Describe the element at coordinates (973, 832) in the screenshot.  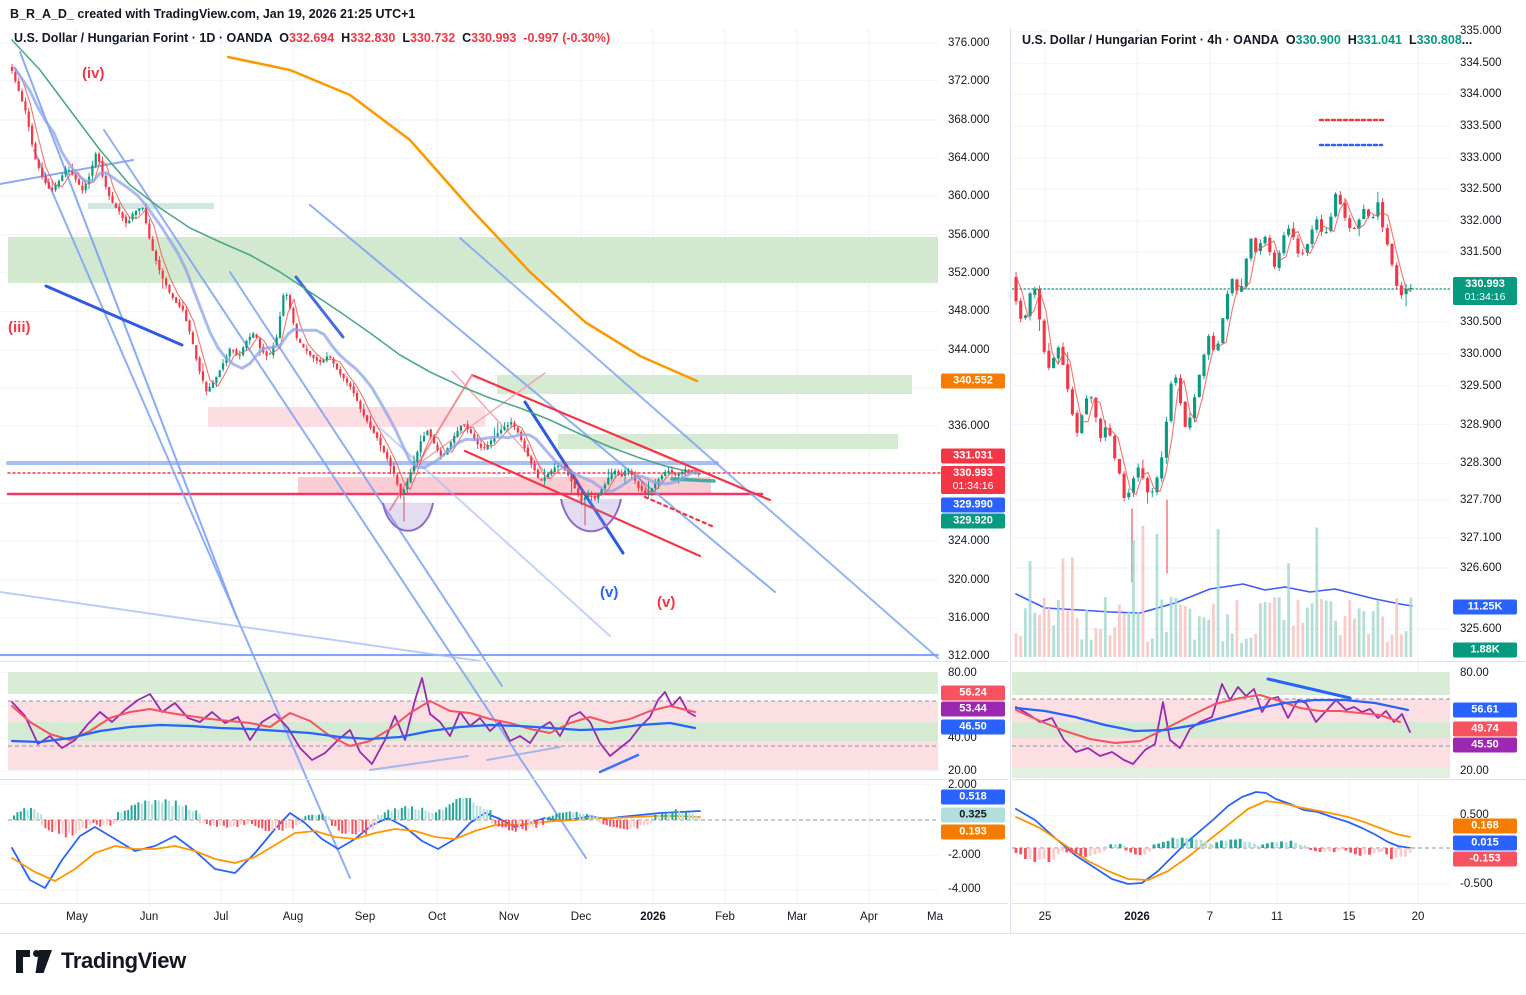
I see `price-badge: 0.193` at that location.